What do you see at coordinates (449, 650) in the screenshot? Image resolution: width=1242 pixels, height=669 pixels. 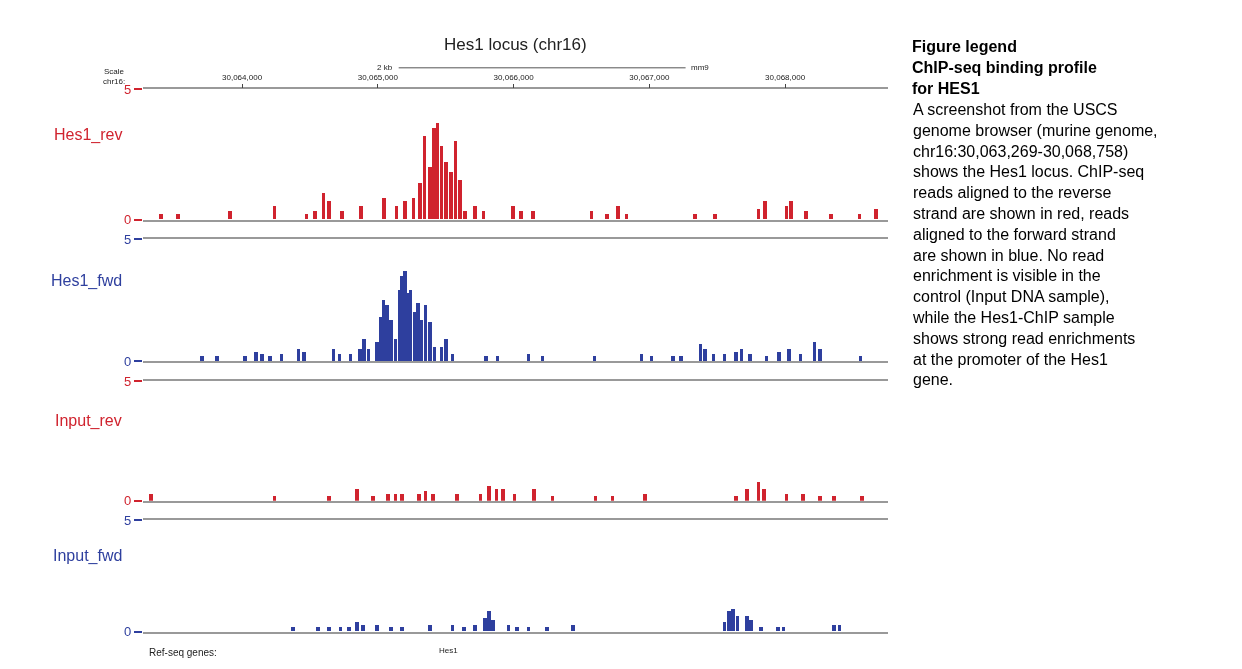 I see `text: Hes1` at bounding box center [449, 650].